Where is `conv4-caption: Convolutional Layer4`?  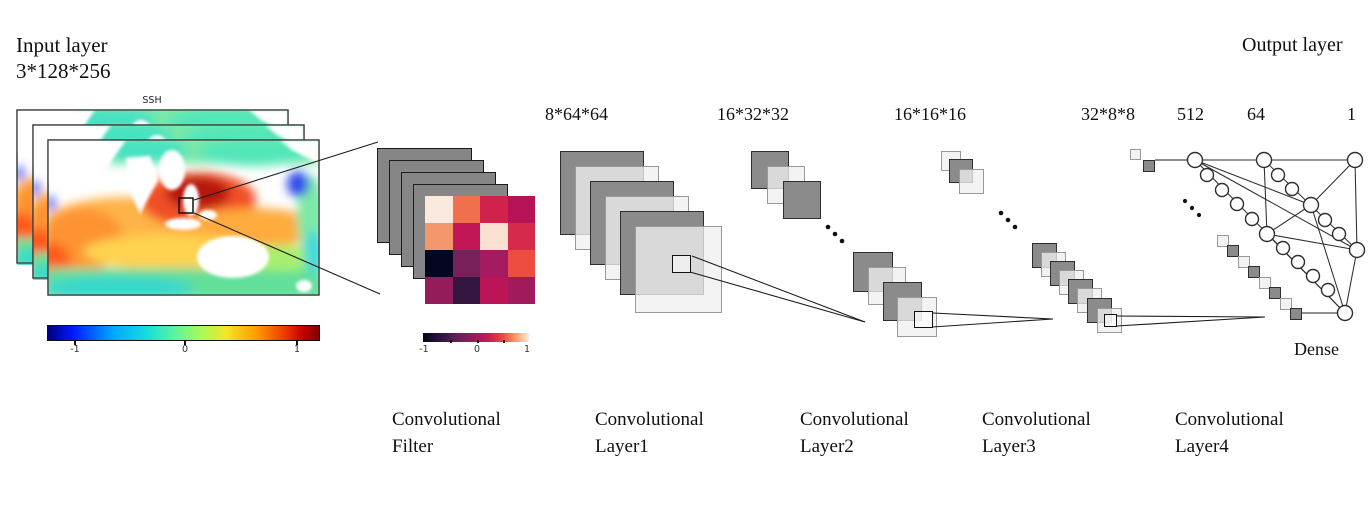
conv4-caption: Convolutional Layer4 is located at coordinates (1229, 433).